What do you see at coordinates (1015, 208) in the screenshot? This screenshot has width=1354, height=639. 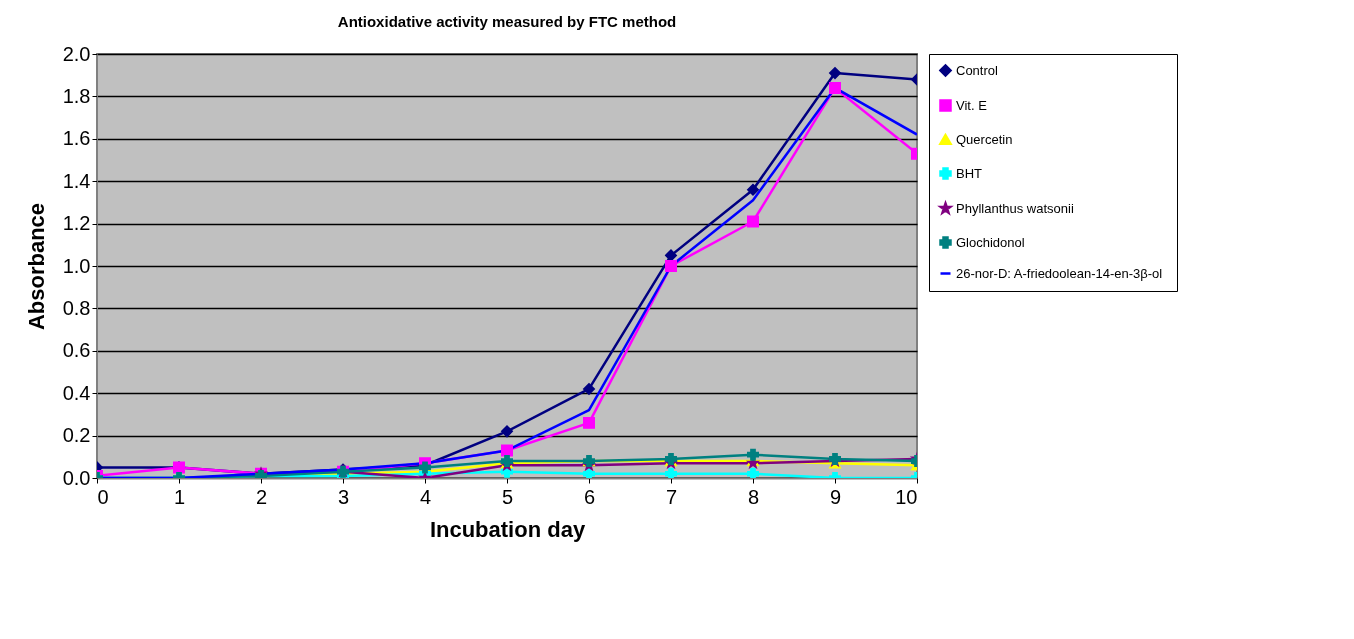 I see `legend-label: Phyllanthus watsonii` at bounding box center [1015, 208].